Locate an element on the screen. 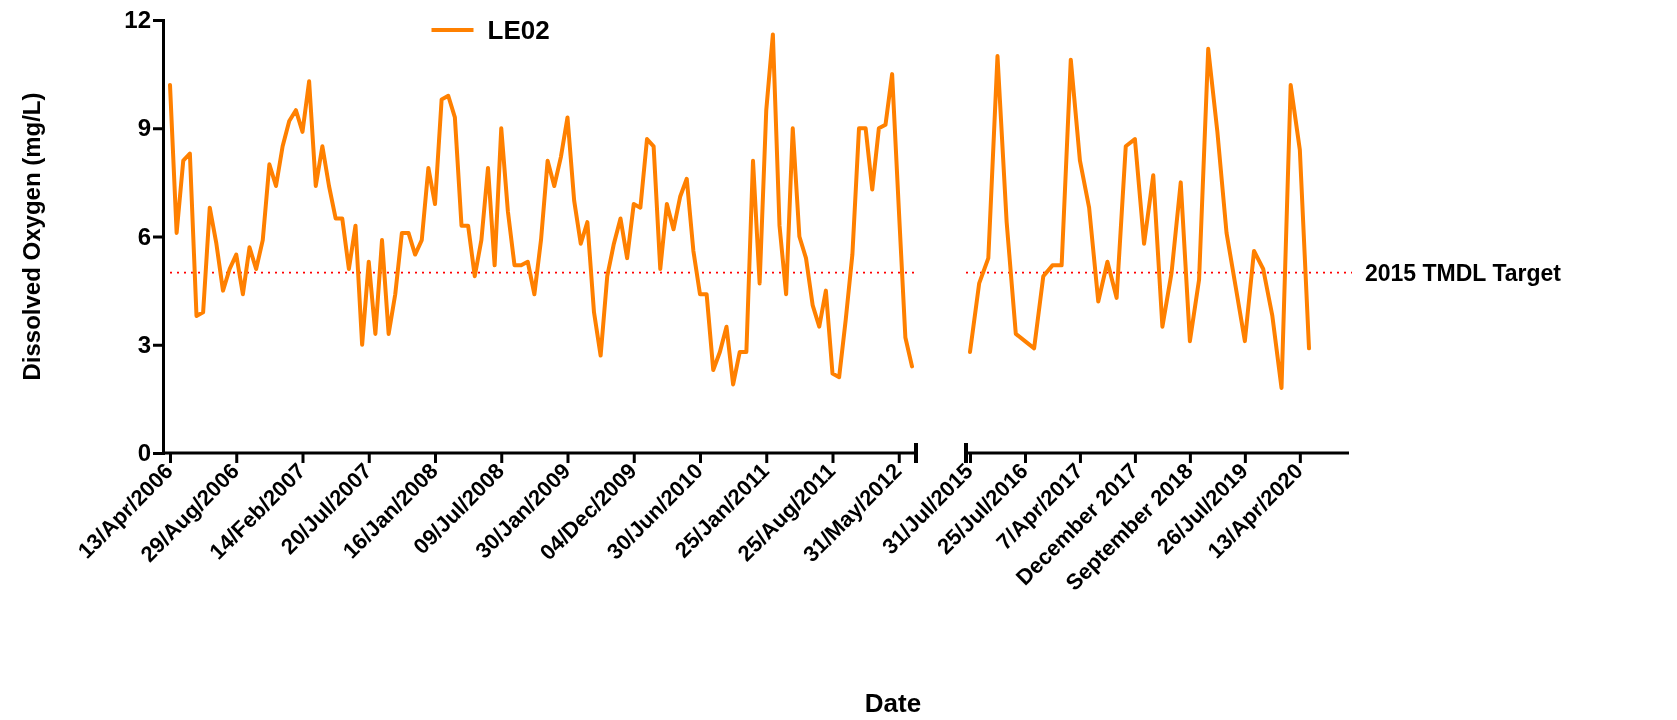 The image size is (1677, 720). y-tick-label: 0 is located at coordinates (144, 453).